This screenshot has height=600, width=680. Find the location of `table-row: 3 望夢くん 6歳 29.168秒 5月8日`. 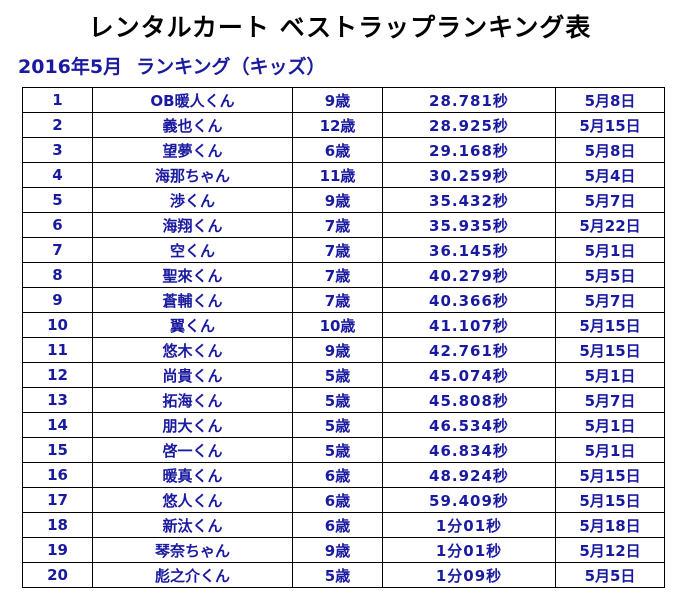

table-row: 3 望夢くん 6歳 29.168秒 5月8日 is located at coordinates (343, 150).